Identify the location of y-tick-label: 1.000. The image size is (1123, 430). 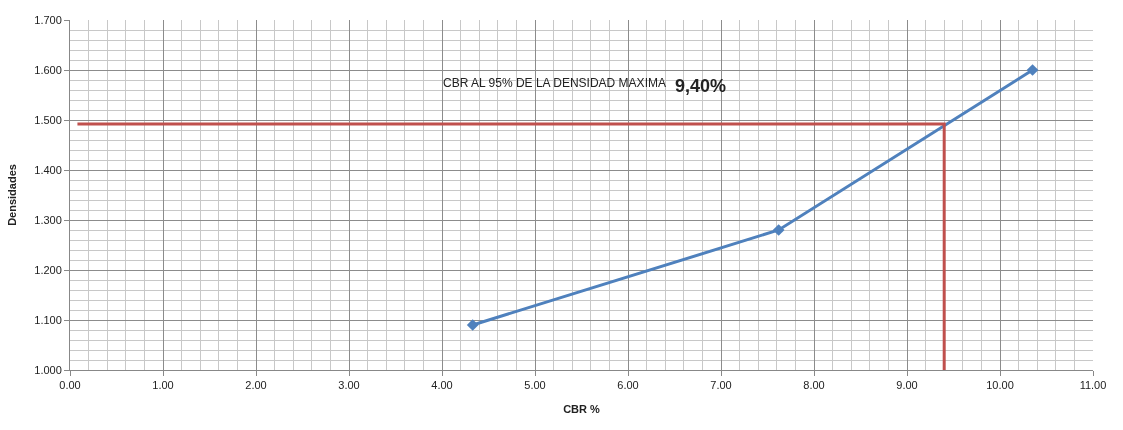
(48, 369).